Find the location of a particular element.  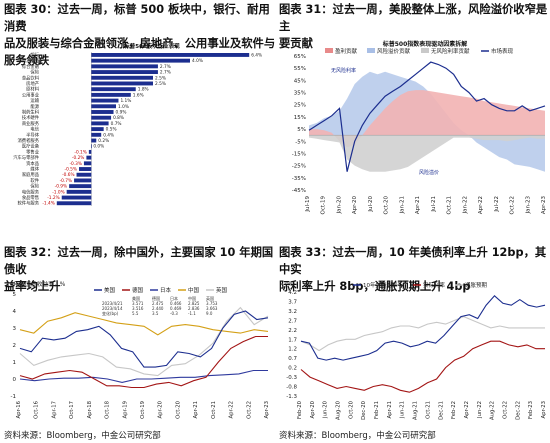

annotation-risk-free: 无风险利率 is located at coordinates (343, 70).